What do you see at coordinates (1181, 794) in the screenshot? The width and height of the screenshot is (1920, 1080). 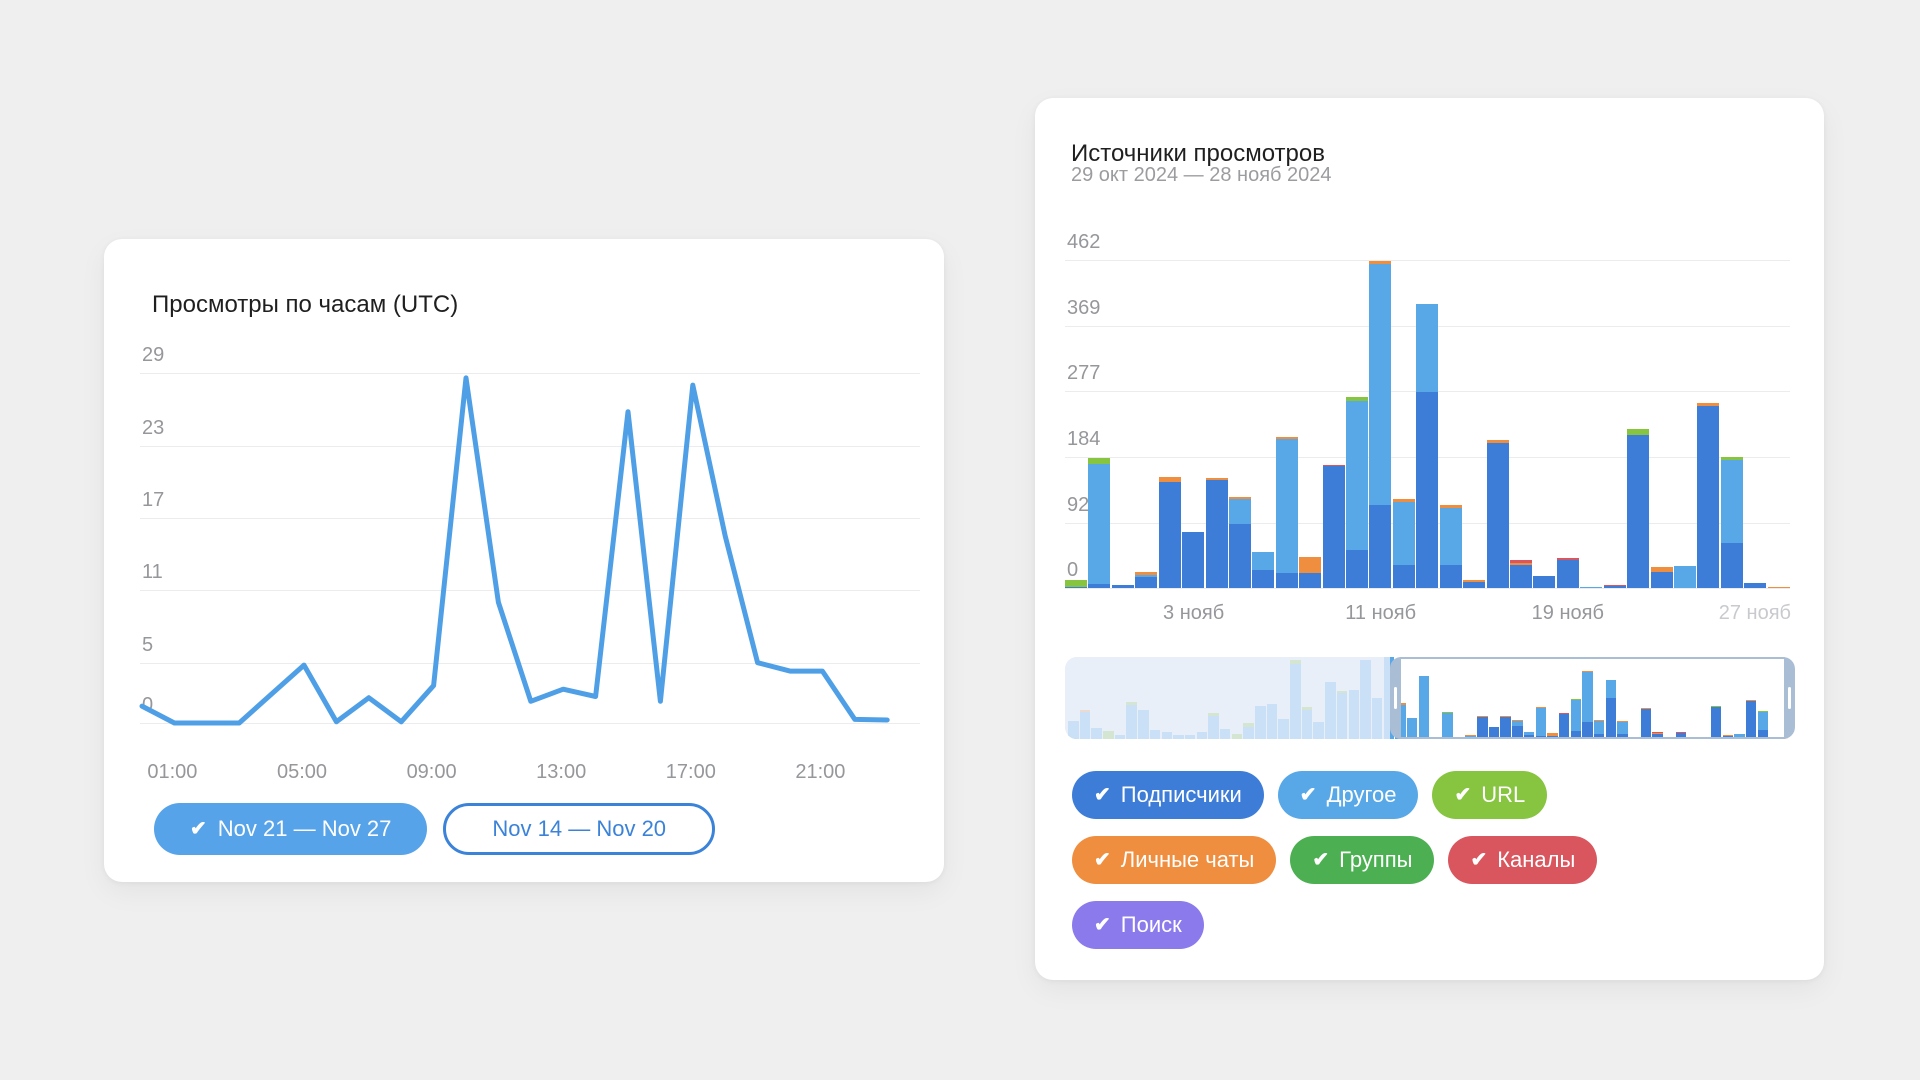 I see `legend-chip-label: Подписчики` at bounding box center [1181, 794].